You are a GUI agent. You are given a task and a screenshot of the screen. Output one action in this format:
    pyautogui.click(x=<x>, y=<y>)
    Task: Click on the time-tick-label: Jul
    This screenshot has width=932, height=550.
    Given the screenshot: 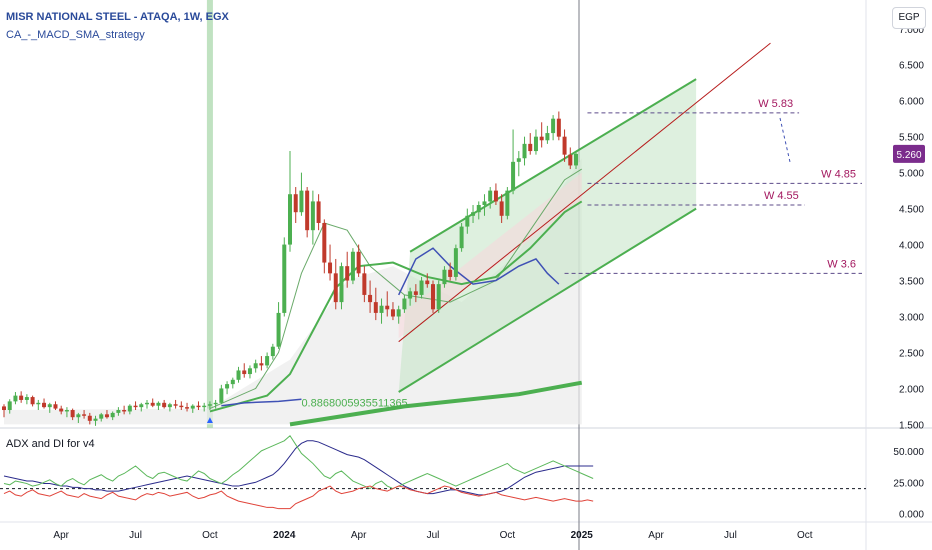 What is the action you would take?
    pyautogui.click(x=730, y=535)
    